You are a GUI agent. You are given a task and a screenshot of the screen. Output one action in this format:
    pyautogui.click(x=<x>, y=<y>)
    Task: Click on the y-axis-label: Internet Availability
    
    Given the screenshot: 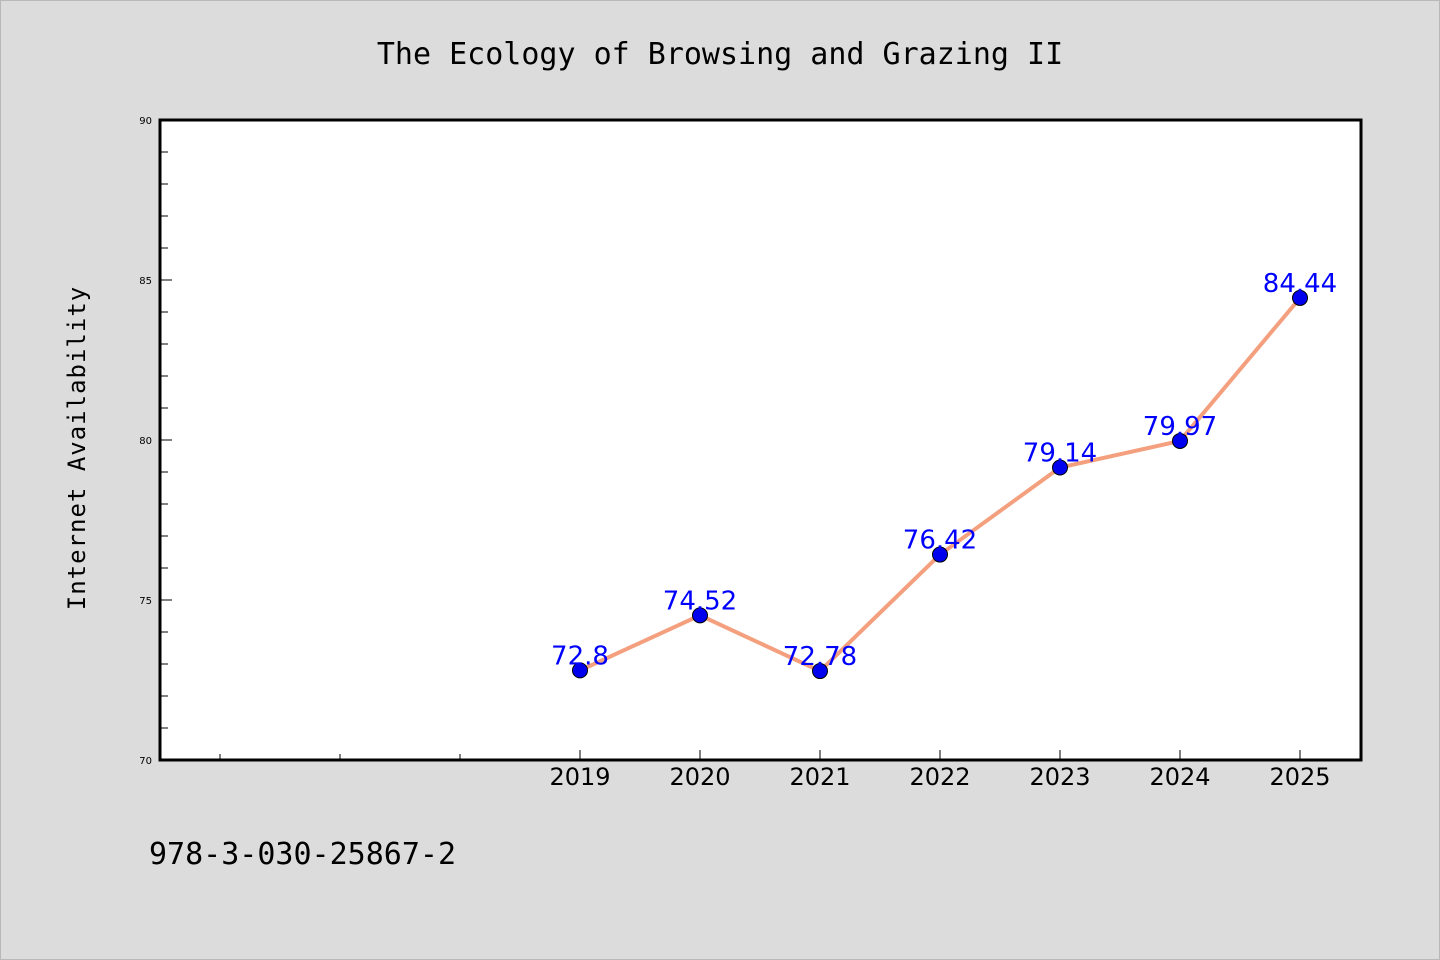 What is the action you would take?
    pyautogui.click(x=77, y=448)
    